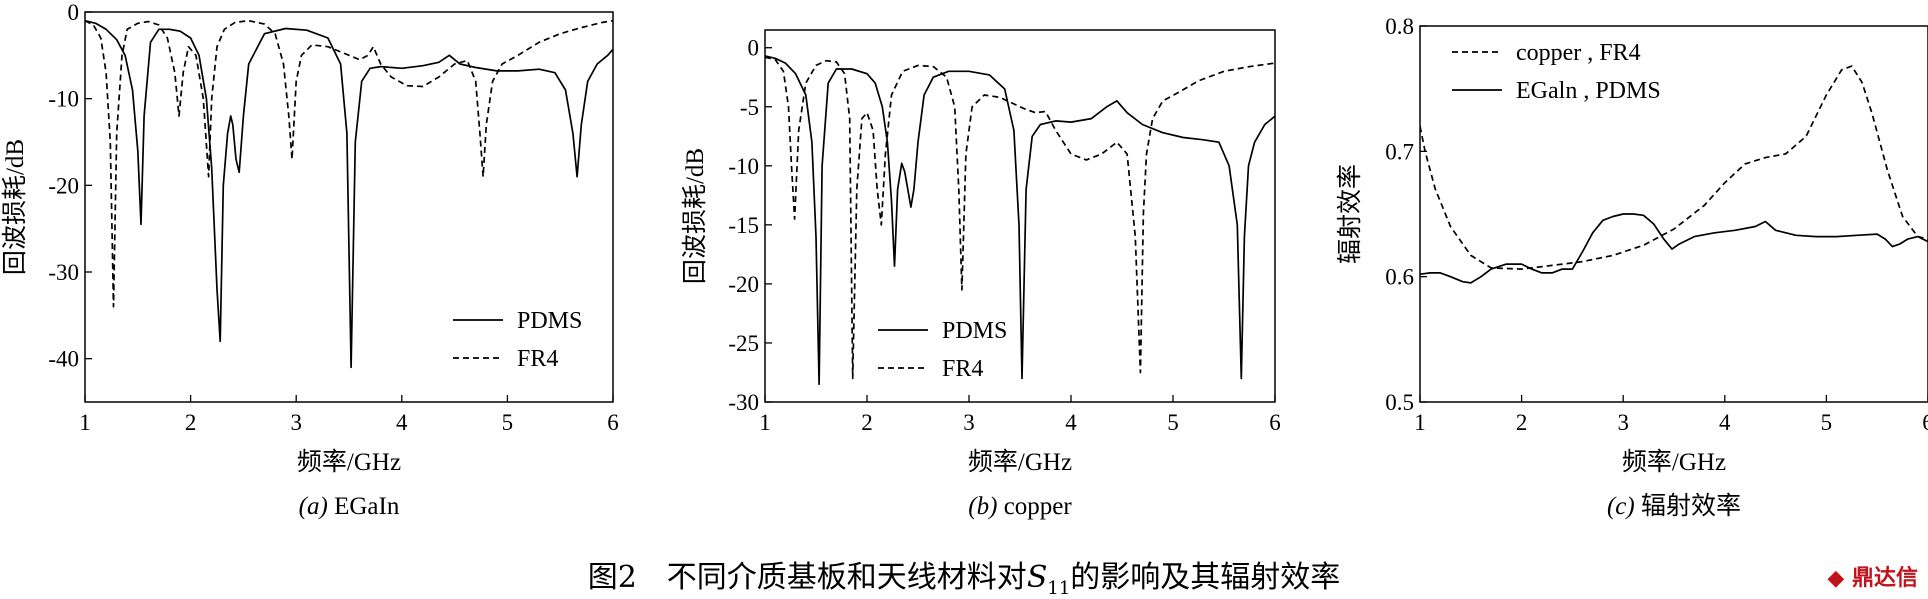 This screenshot has width=1928, height=599. Describe the element at coordinates (962, 369) in the screenshot. I see `panel-2-legend-label: FR4` at that location.